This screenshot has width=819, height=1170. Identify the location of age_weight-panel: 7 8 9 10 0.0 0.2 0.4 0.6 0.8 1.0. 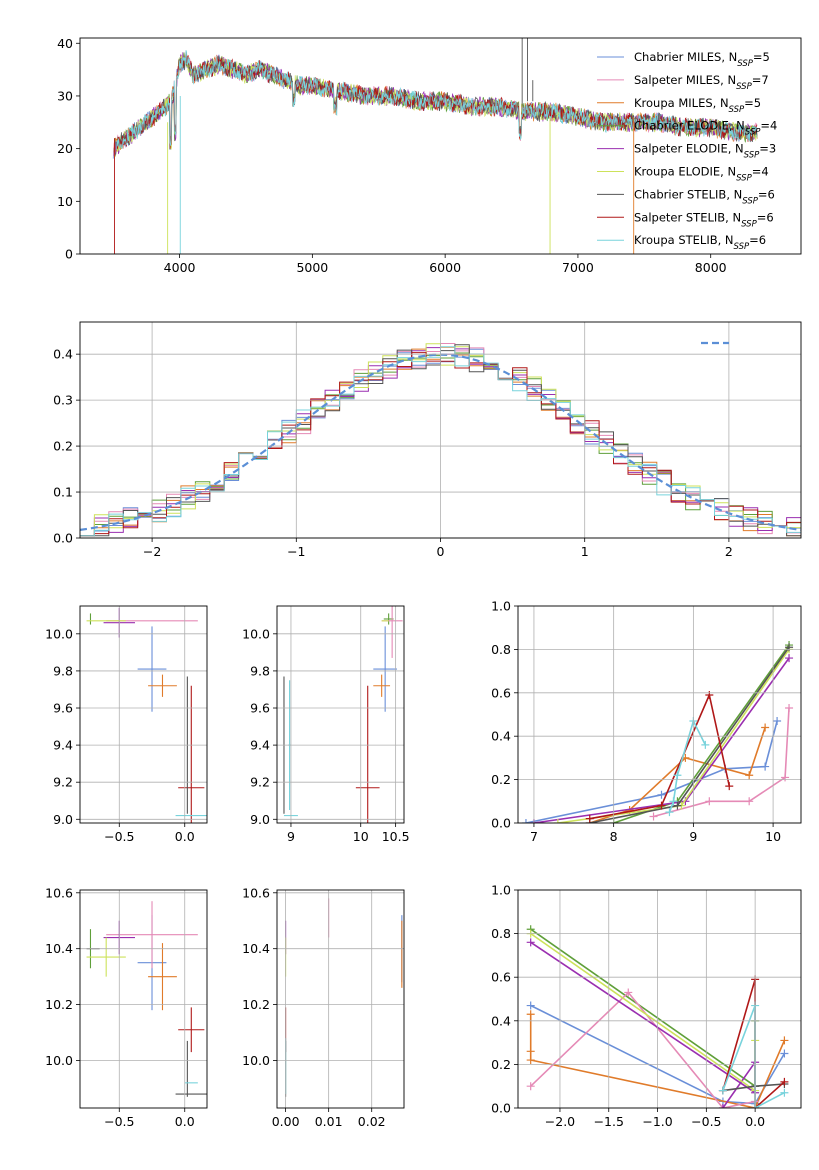
(646, 721).